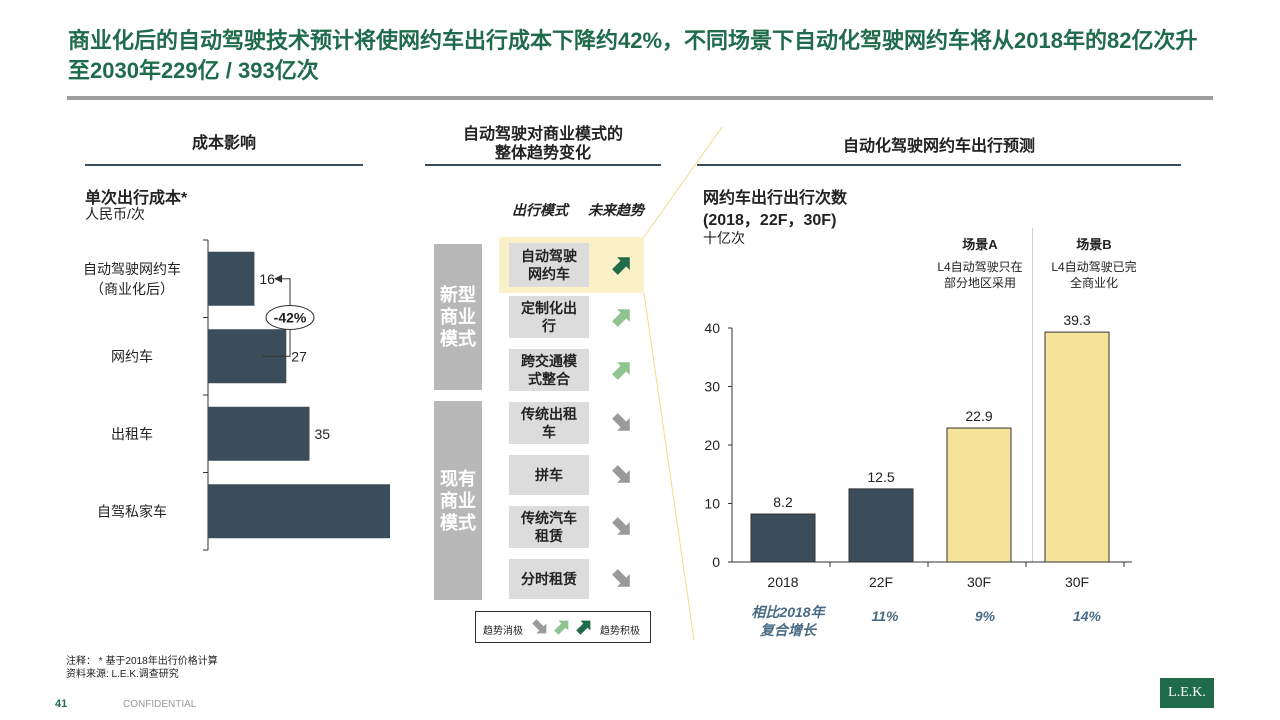 This screenshot has height=720, width=1280. What do you see at coordinates (712, 328) in the screenshot?
I see `trip-y-tick-label: 40` at bounding box center [712, 328].